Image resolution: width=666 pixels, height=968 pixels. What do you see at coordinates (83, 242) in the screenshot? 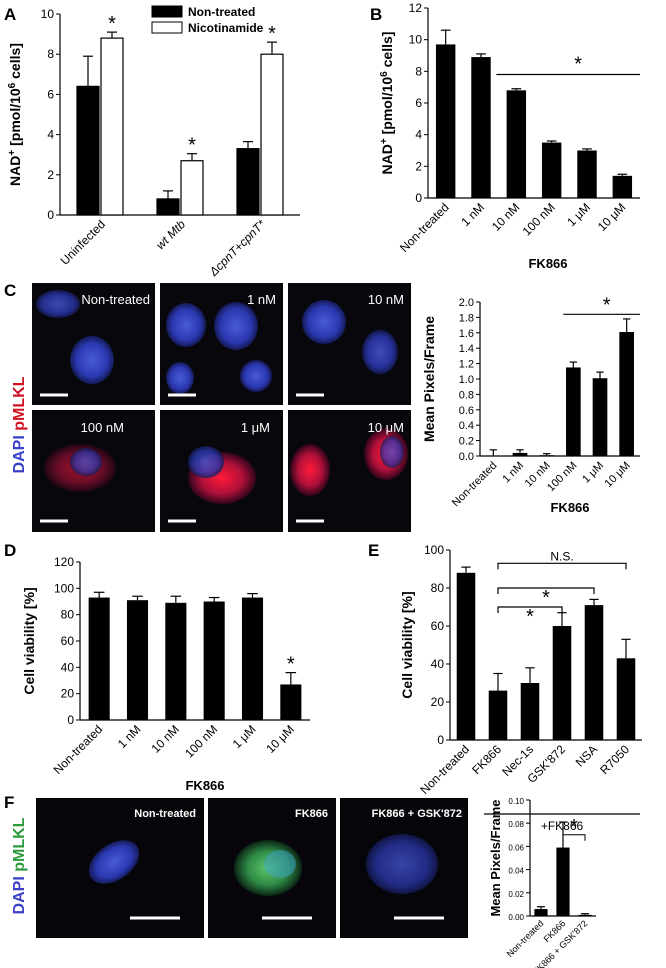
I see `x-tick-label: Uninfected` at bounding box center [83, 242].